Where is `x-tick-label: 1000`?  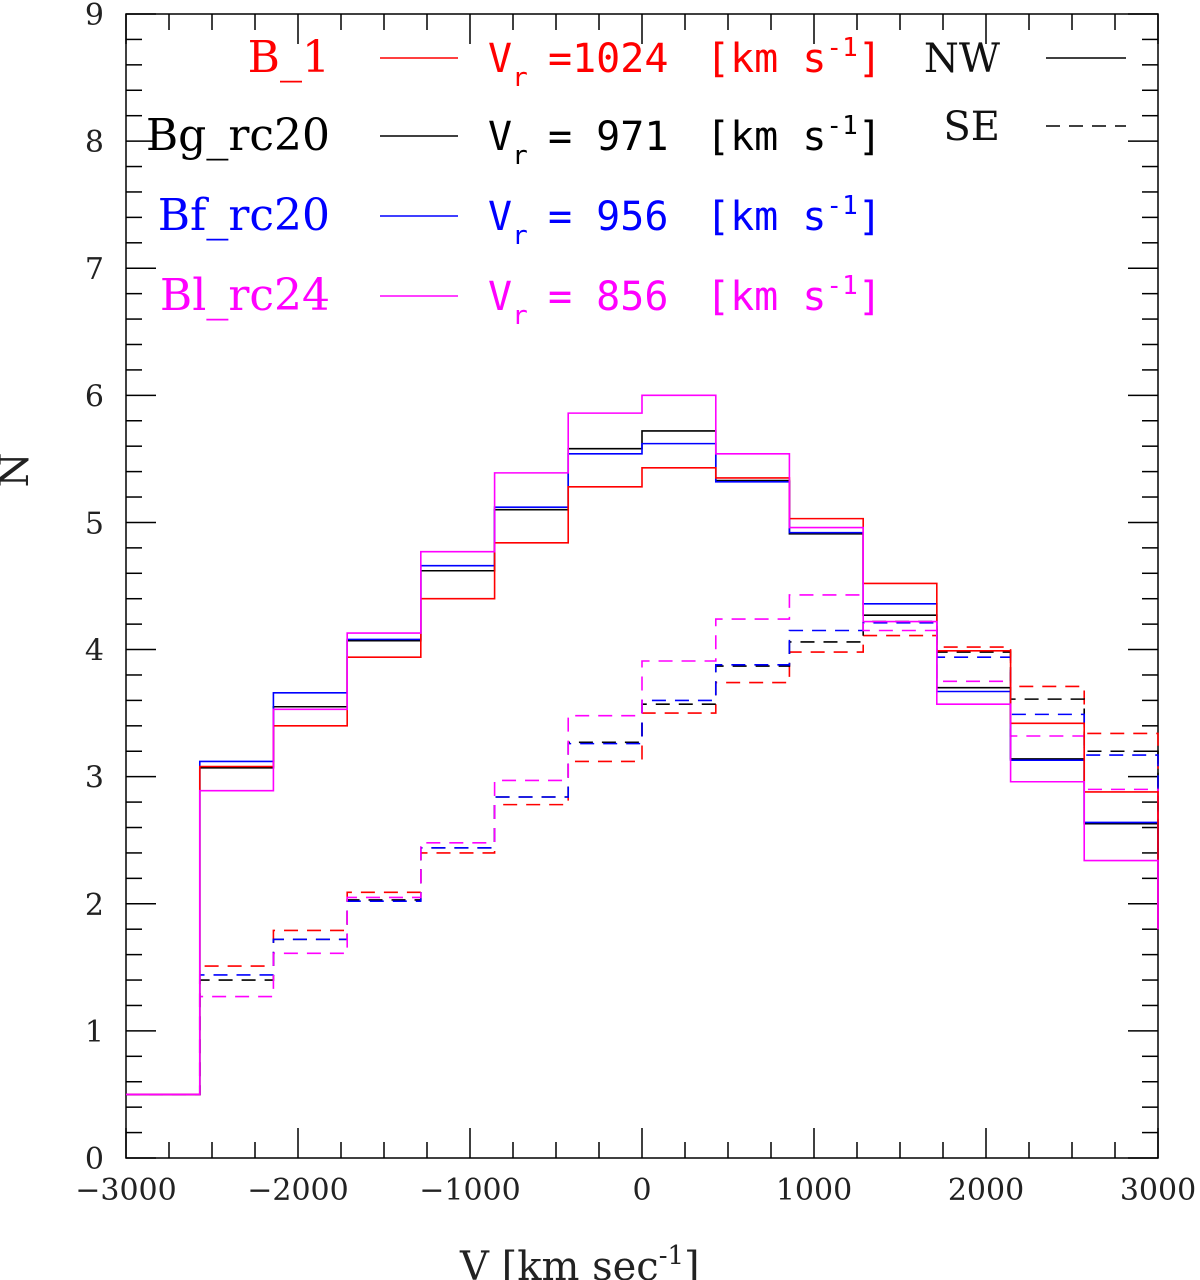 x-tick-label: 1000 is located at coordinates (814, 1190).